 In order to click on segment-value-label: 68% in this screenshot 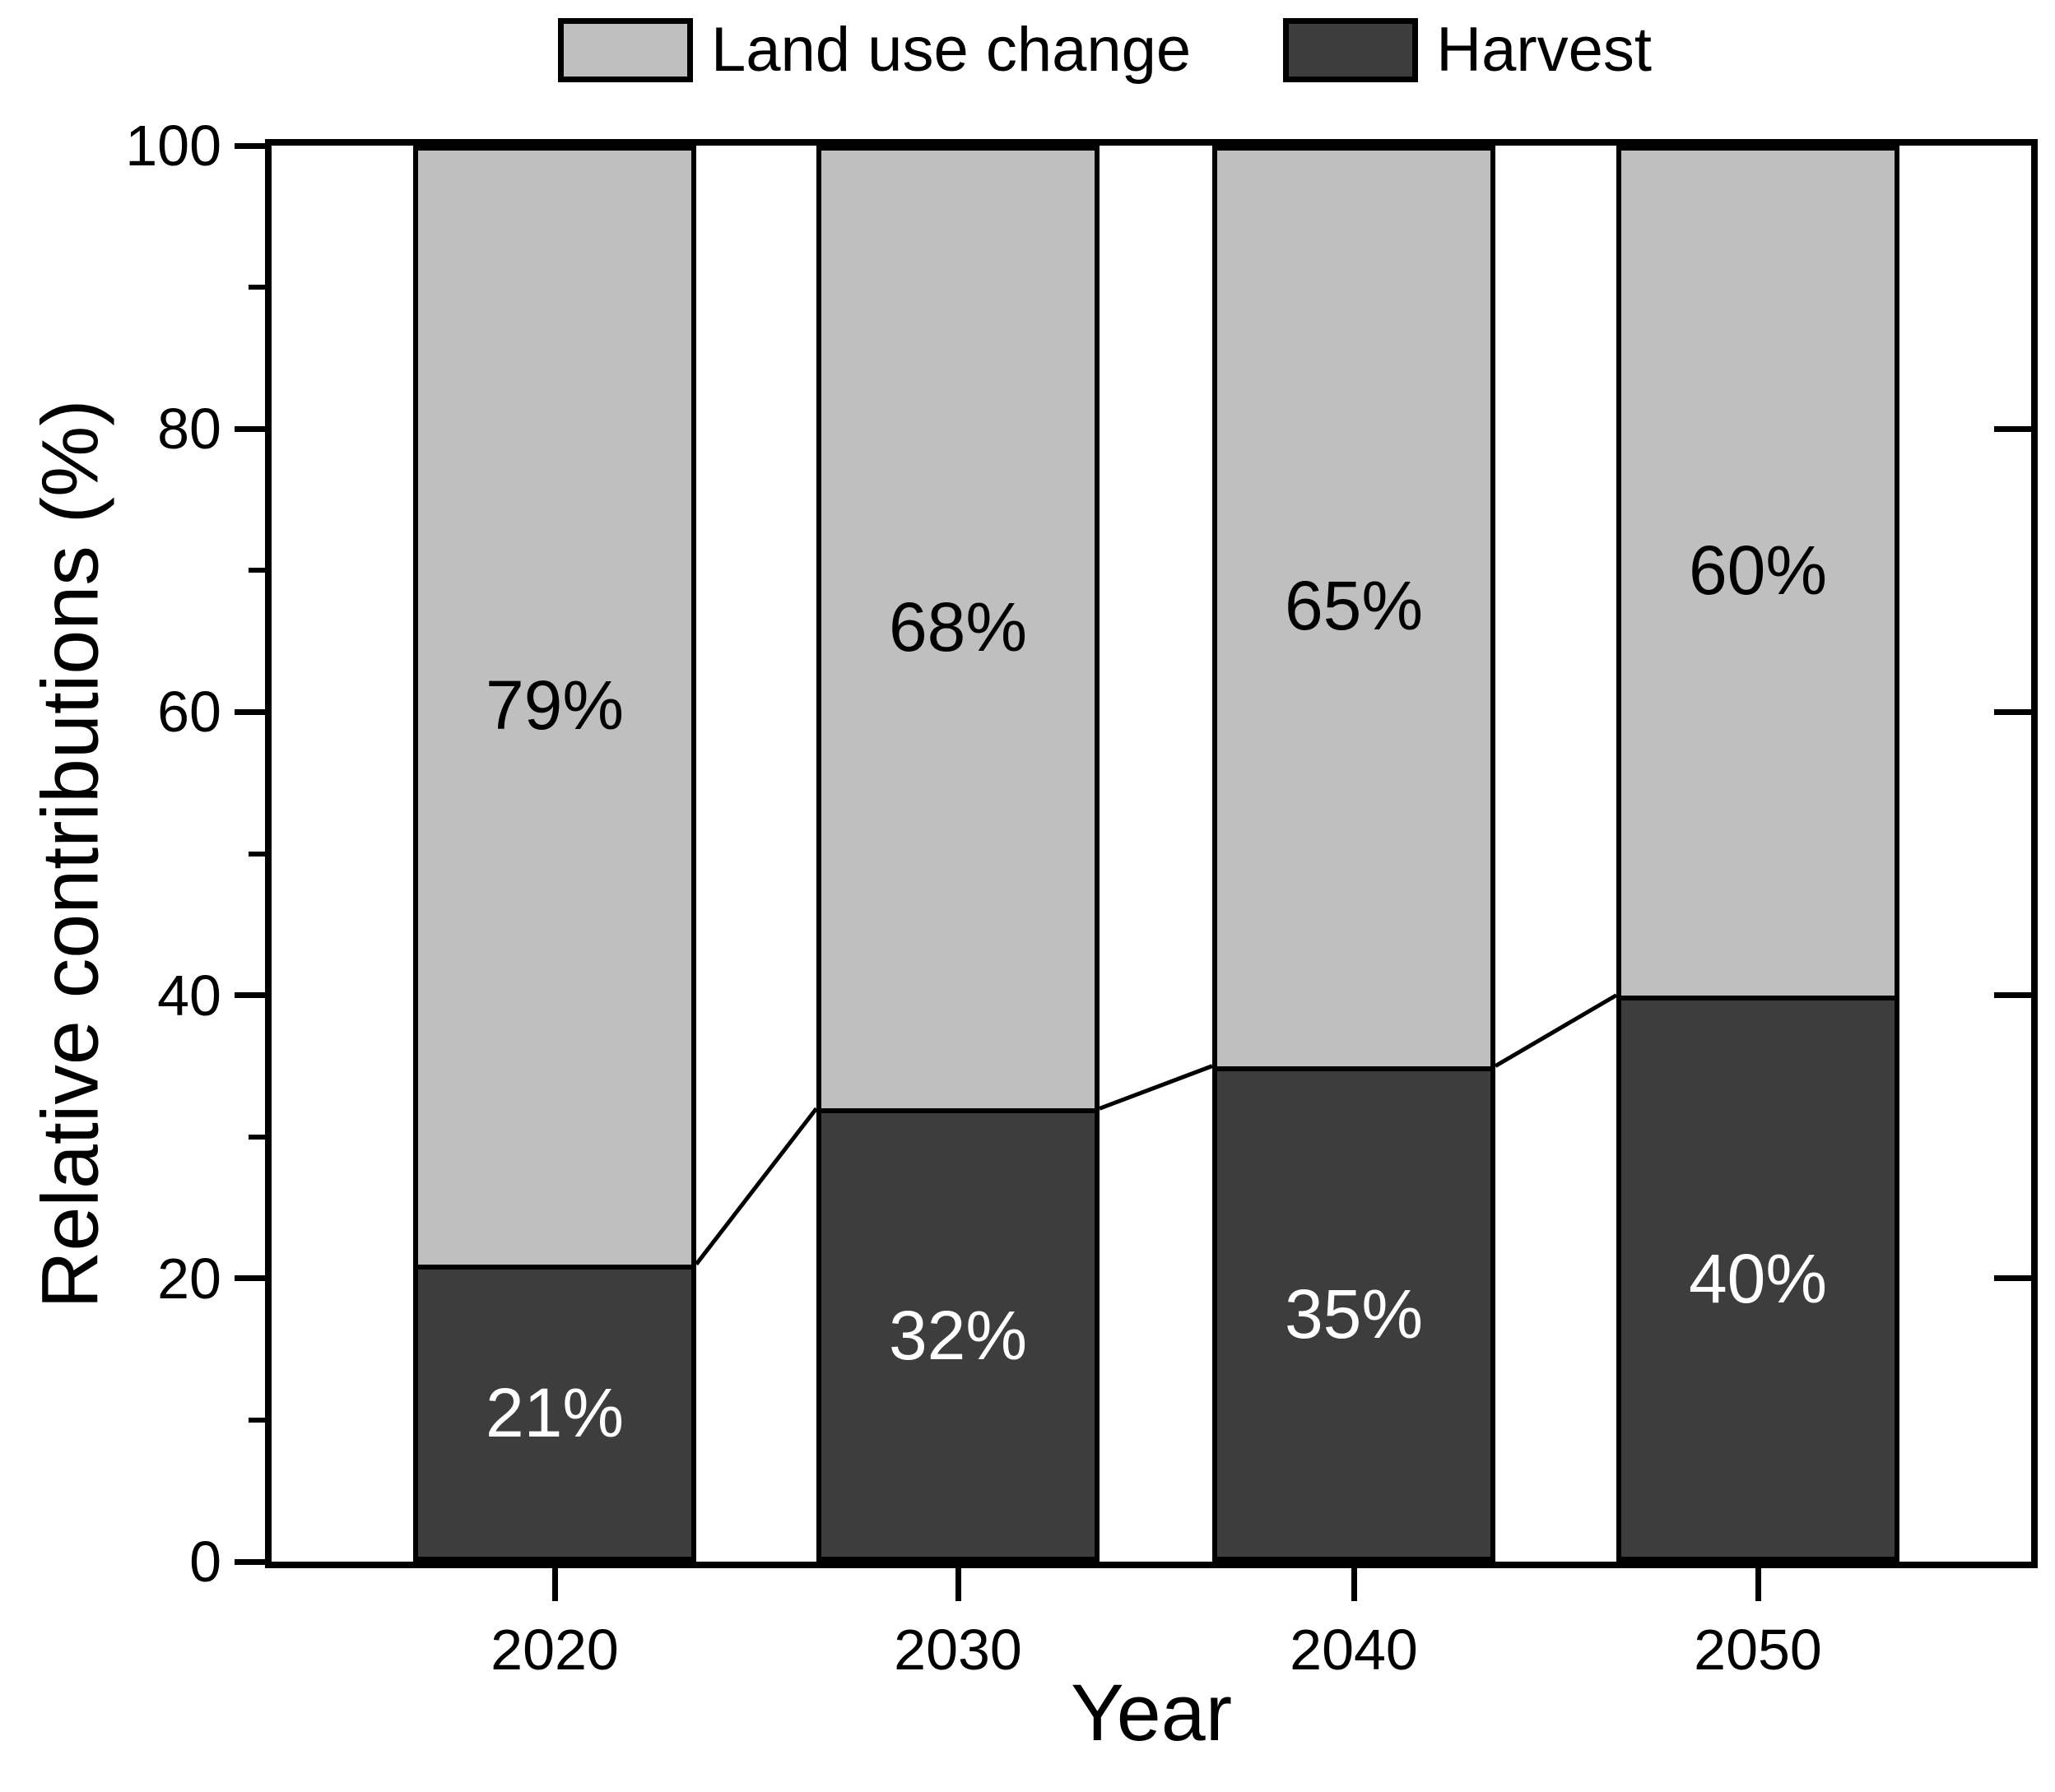, I will do `click(958, 627)`.